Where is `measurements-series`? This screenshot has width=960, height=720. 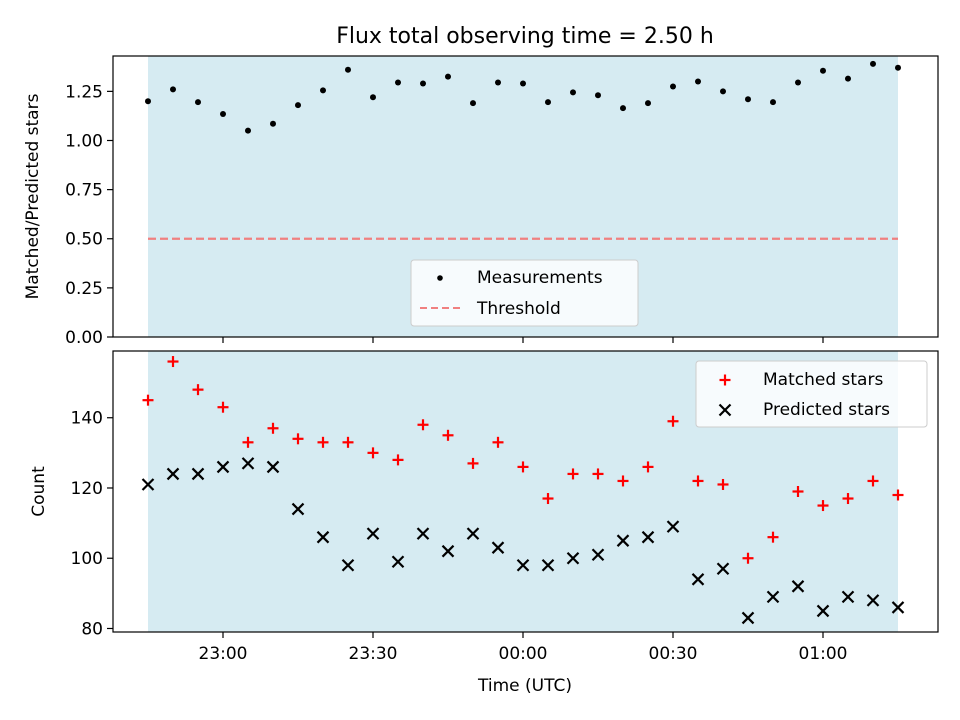 measurements-series is located at coordinates (523, 97).